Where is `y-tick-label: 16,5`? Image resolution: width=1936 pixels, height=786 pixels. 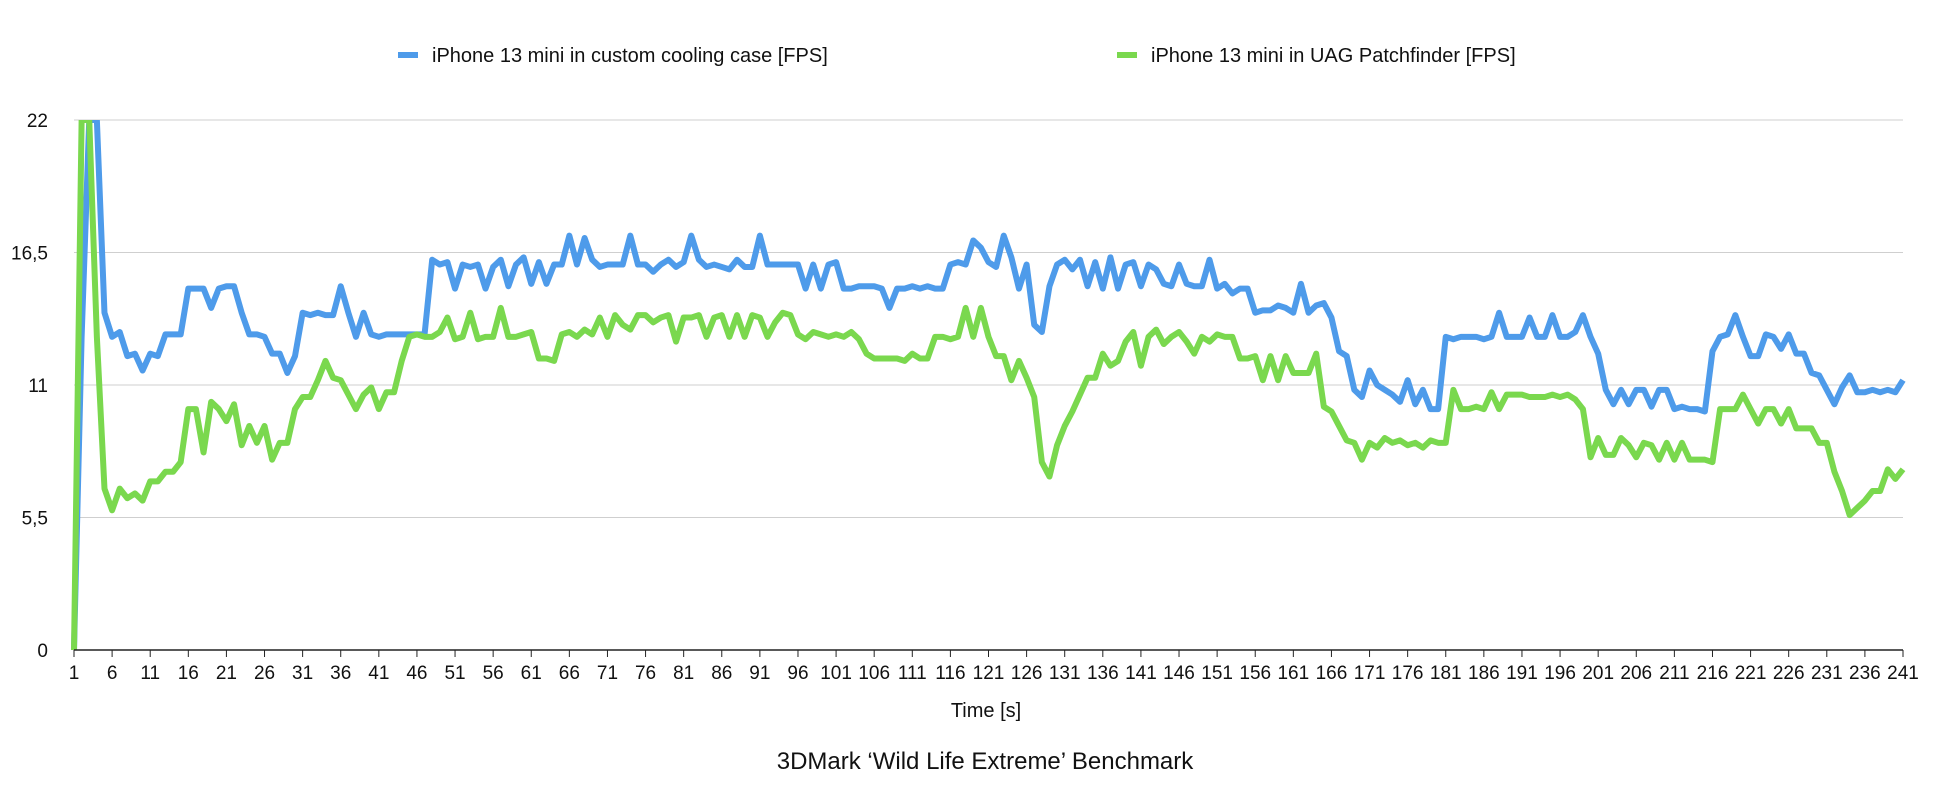
y-tick-label: 16,5 is located at coordinates (29, 254).